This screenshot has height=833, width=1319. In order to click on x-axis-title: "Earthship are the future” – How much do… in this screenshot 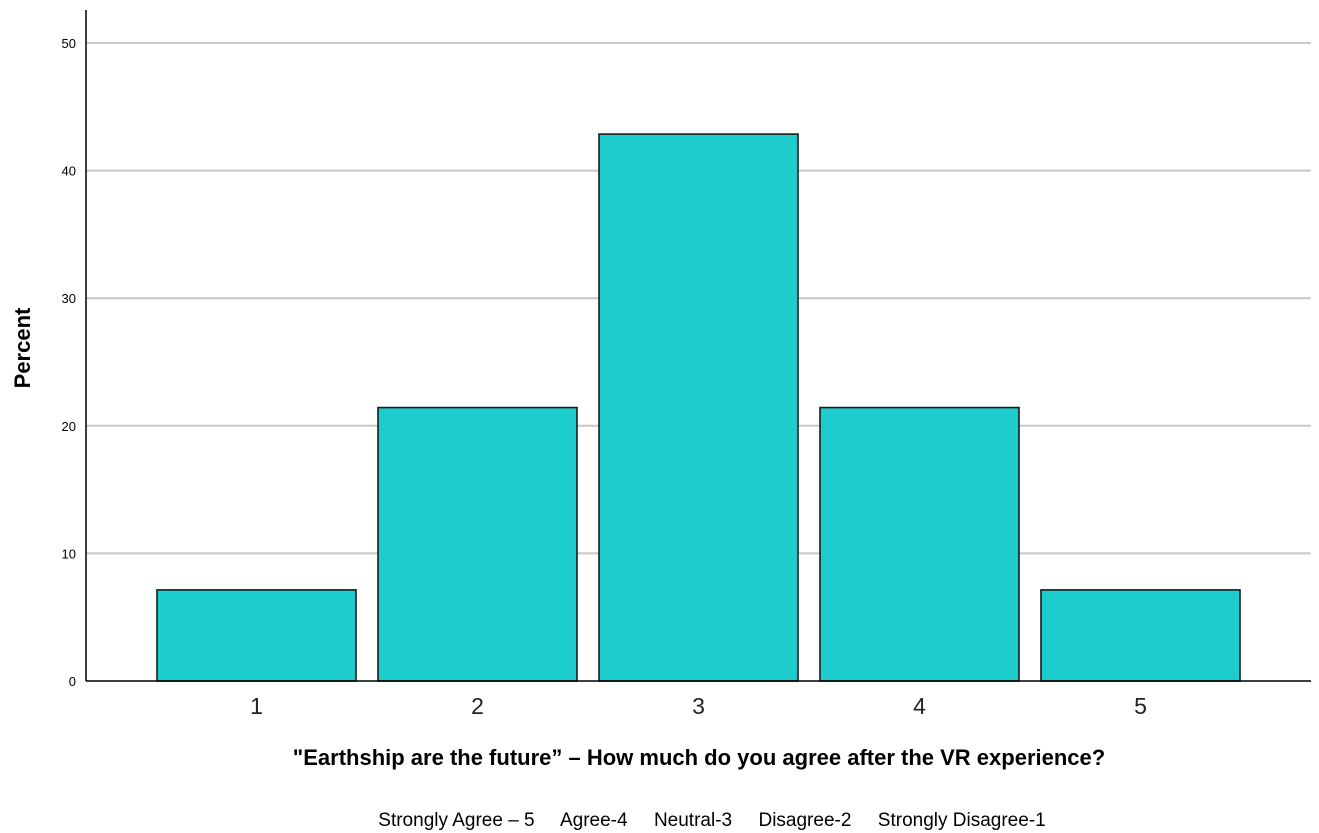, I will do `click(699, 757)`.